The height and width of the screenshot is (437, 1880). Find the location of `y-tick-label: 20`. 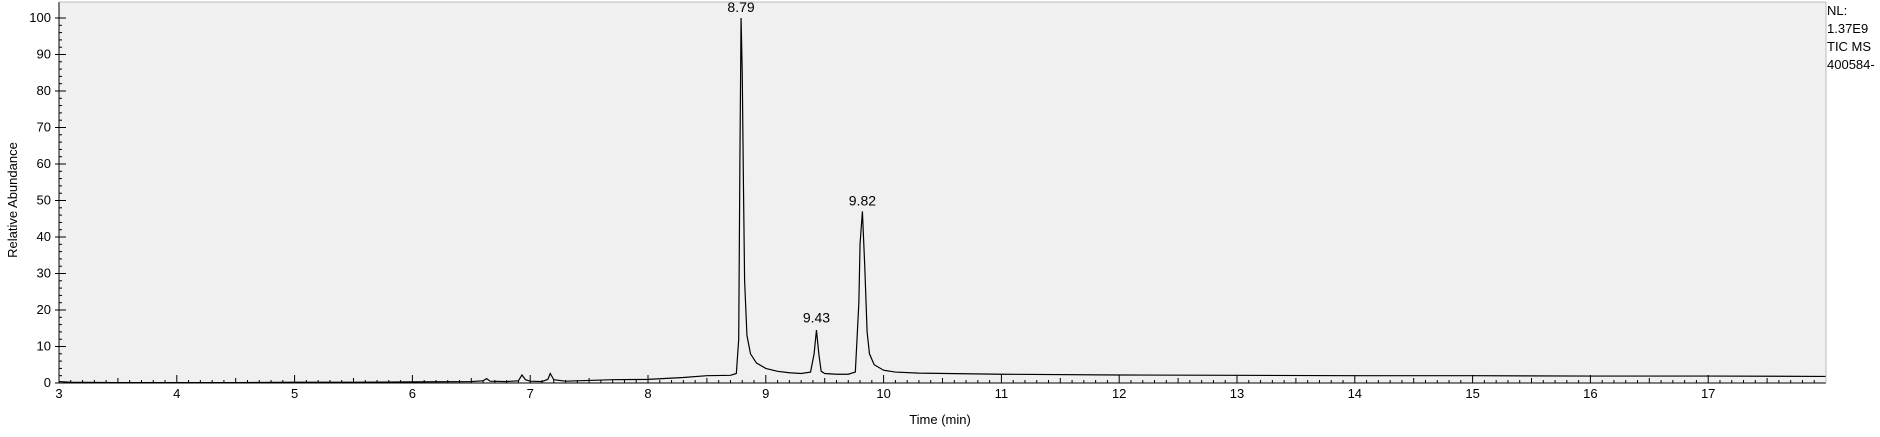

y-tick-label: 20 is located at coordinates (44, 309).